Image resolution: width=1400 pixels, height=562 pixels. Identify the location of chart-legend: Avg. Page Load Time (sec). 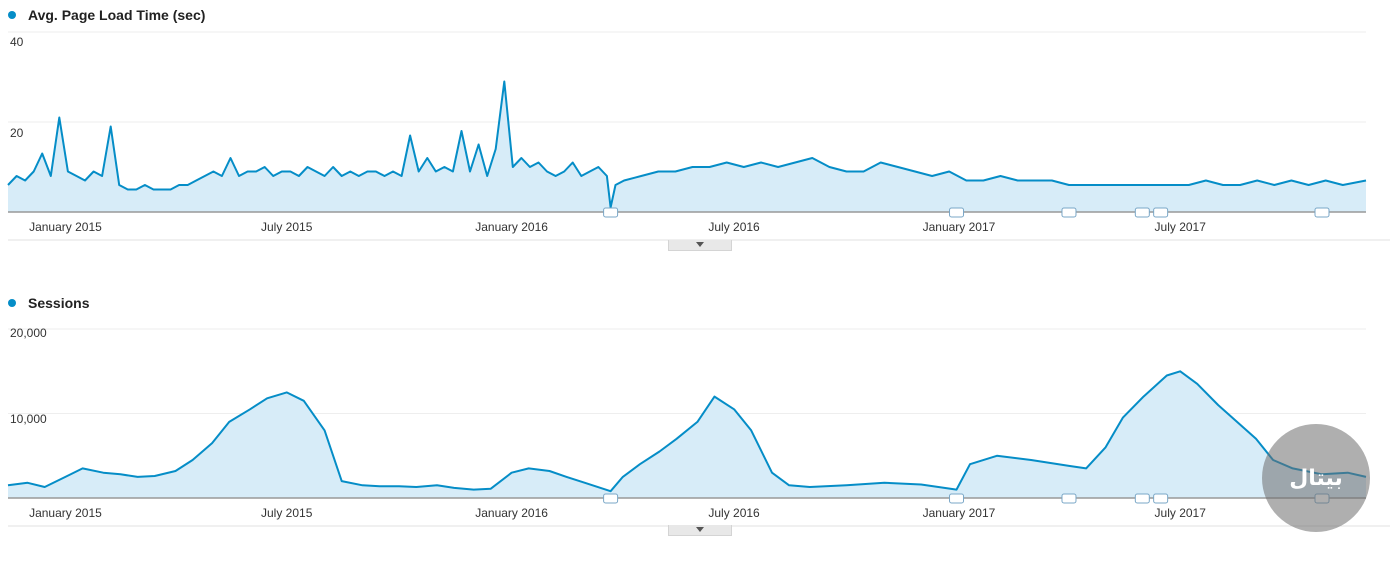
(106, 15).